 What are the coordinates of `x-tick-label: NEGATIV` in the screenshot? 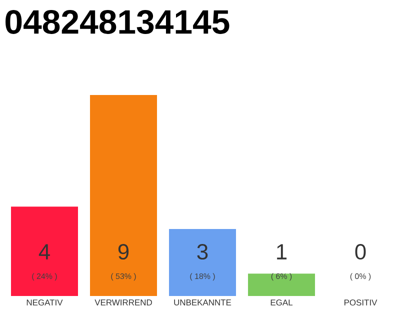 It's located at (44, 303).